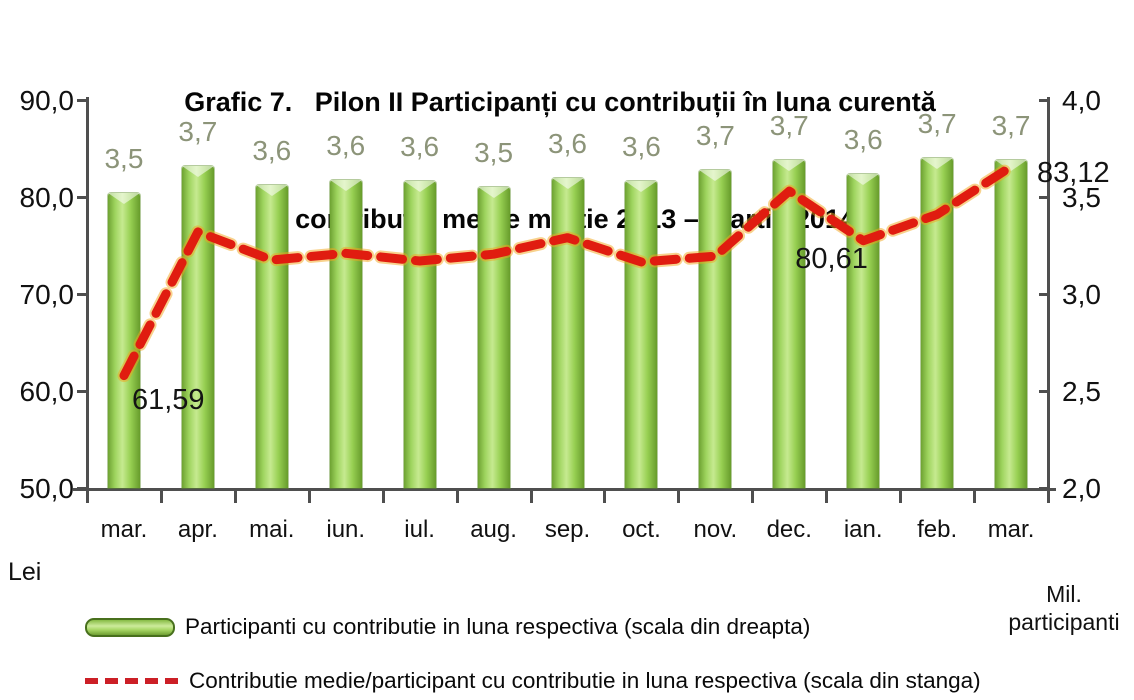  I want to click on right-axis-unit-label: Mil. participanti, so click(1064, 608).